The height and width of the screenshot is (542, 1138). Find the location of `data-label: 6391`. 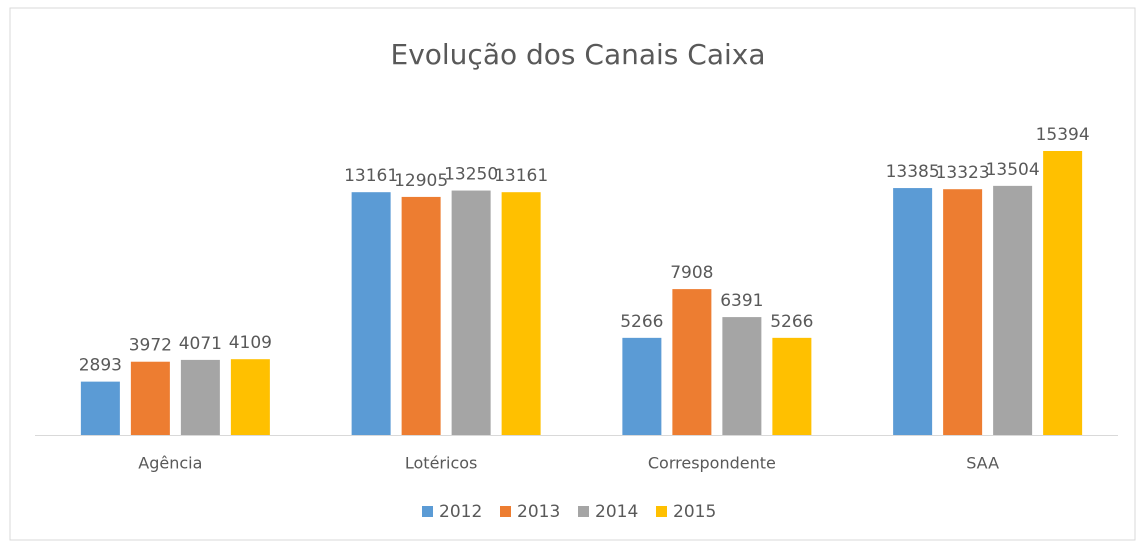

data-label: 6391 is located at coordinates (741, 301).